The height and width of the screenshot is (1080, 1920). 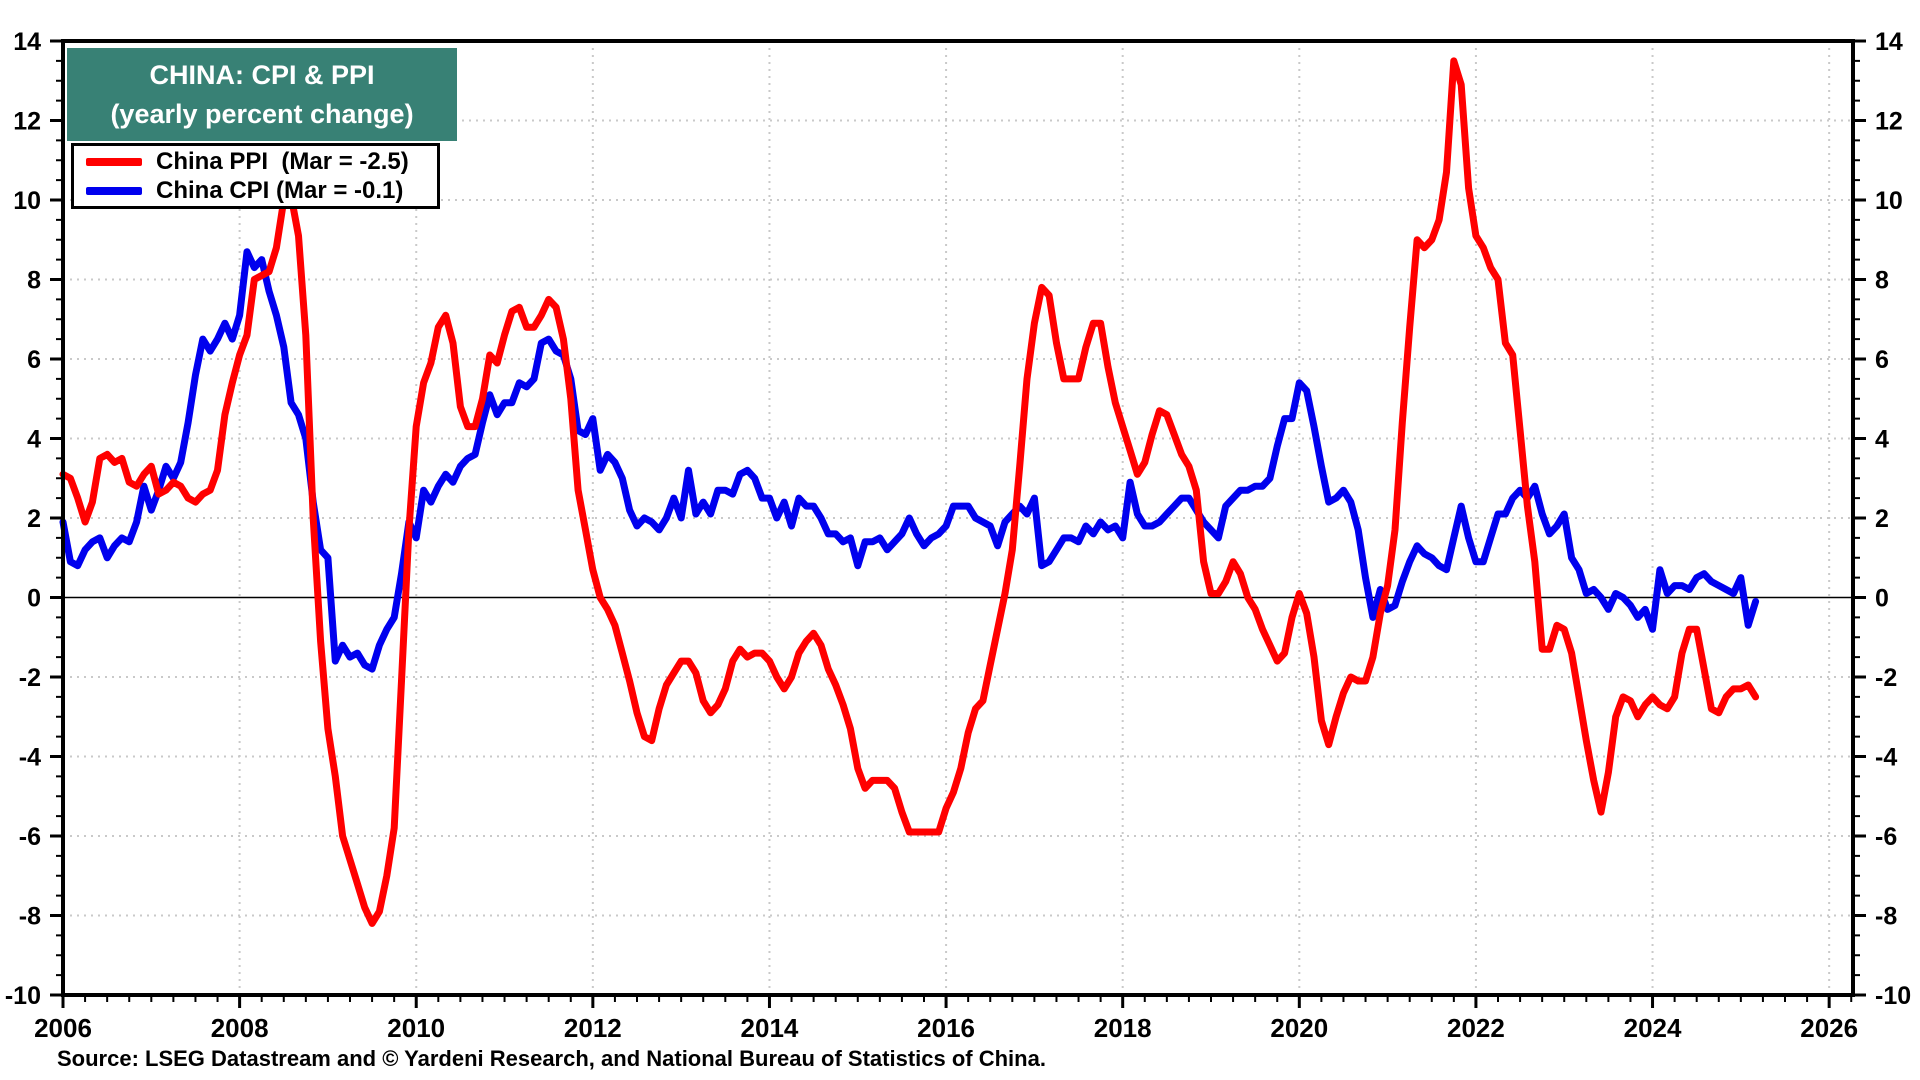 What do you see at coordinates (34, 281) in the screenshot?
I see `y-axis-label-left: 8` at bounding box center [34, 281].